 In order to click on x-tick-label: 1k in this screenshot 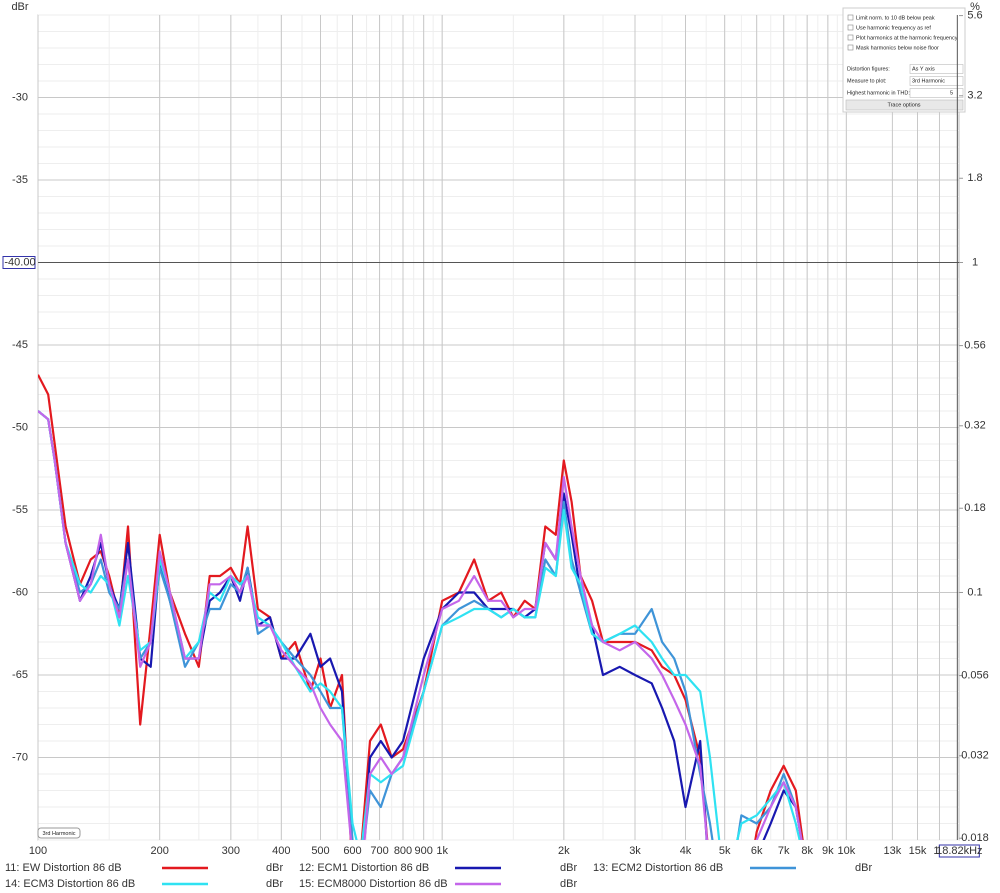, I will do `click(442, 851)`.